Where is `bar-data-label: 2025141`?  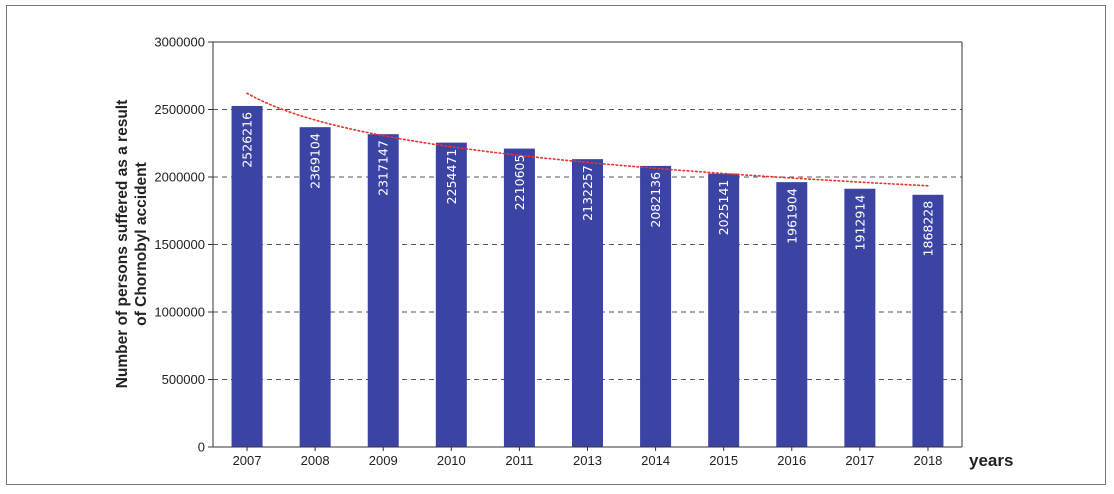 bar-data-label: 2025141 is located at coordinates (723, 208).